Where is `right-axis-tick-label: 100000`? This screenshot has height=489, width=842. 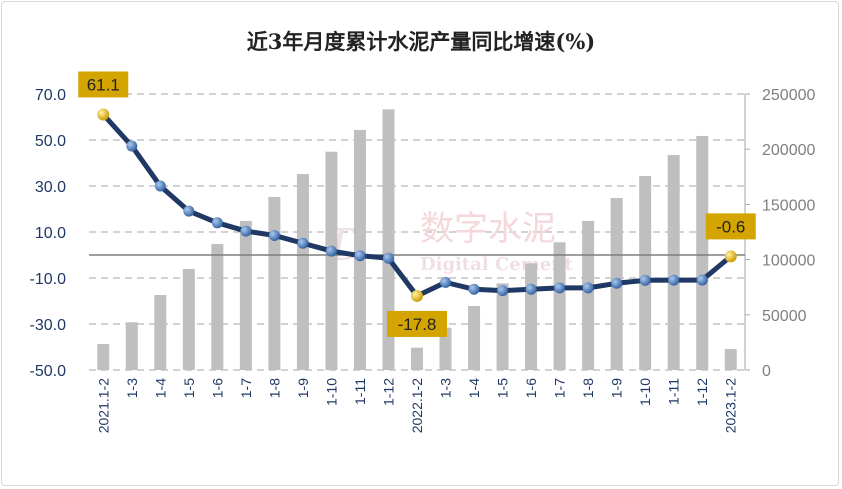
right-axis-tick-label: 100000 is located at coordinates (788, 261).